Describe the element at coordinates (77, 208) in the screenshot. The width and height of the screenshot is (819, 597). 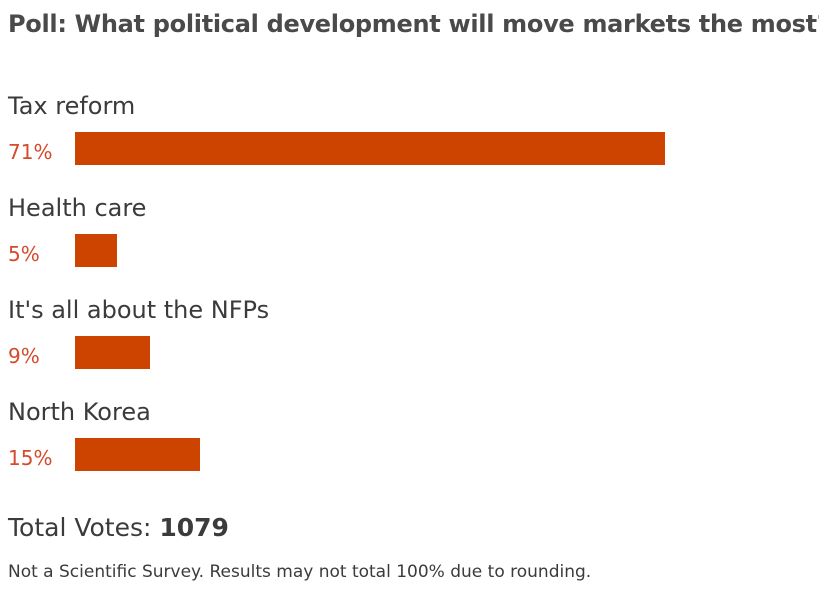
I see `poll-option-label: Health care` at that location.